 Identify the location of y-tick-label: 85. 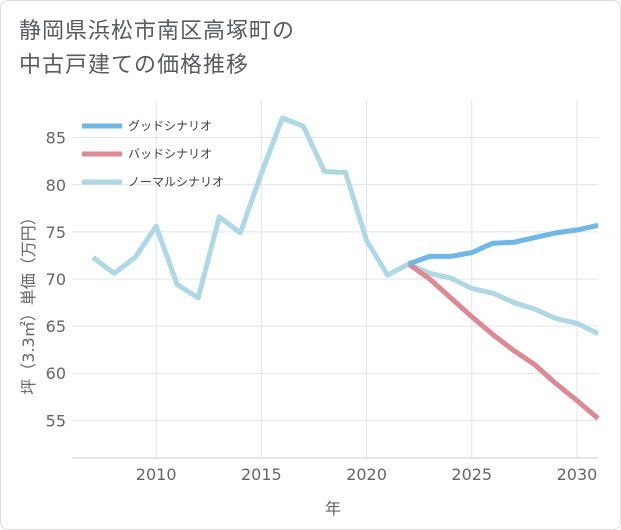
(56, 138).